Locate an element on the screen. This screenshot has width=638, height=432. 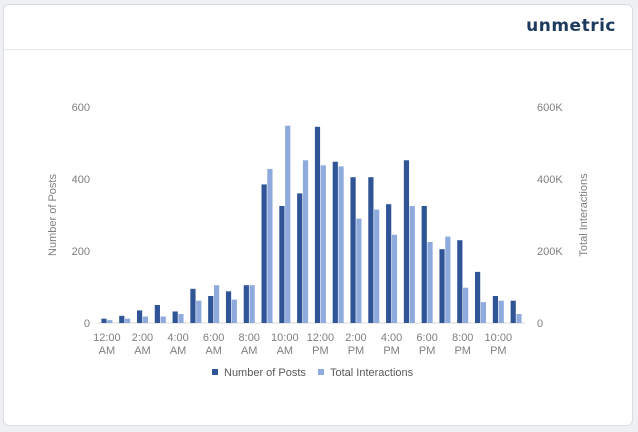
y-tick-label: 200 is located at coordinates (81, 252).